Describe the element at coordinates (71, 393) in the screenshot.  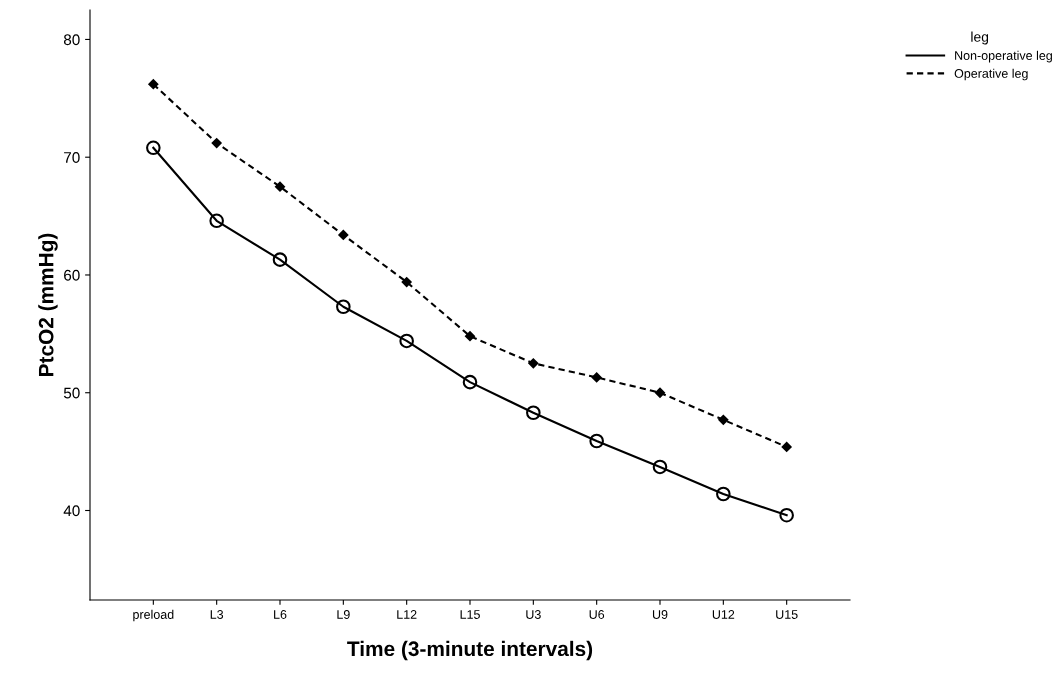
I see `y-tick-label: 50` at that location.